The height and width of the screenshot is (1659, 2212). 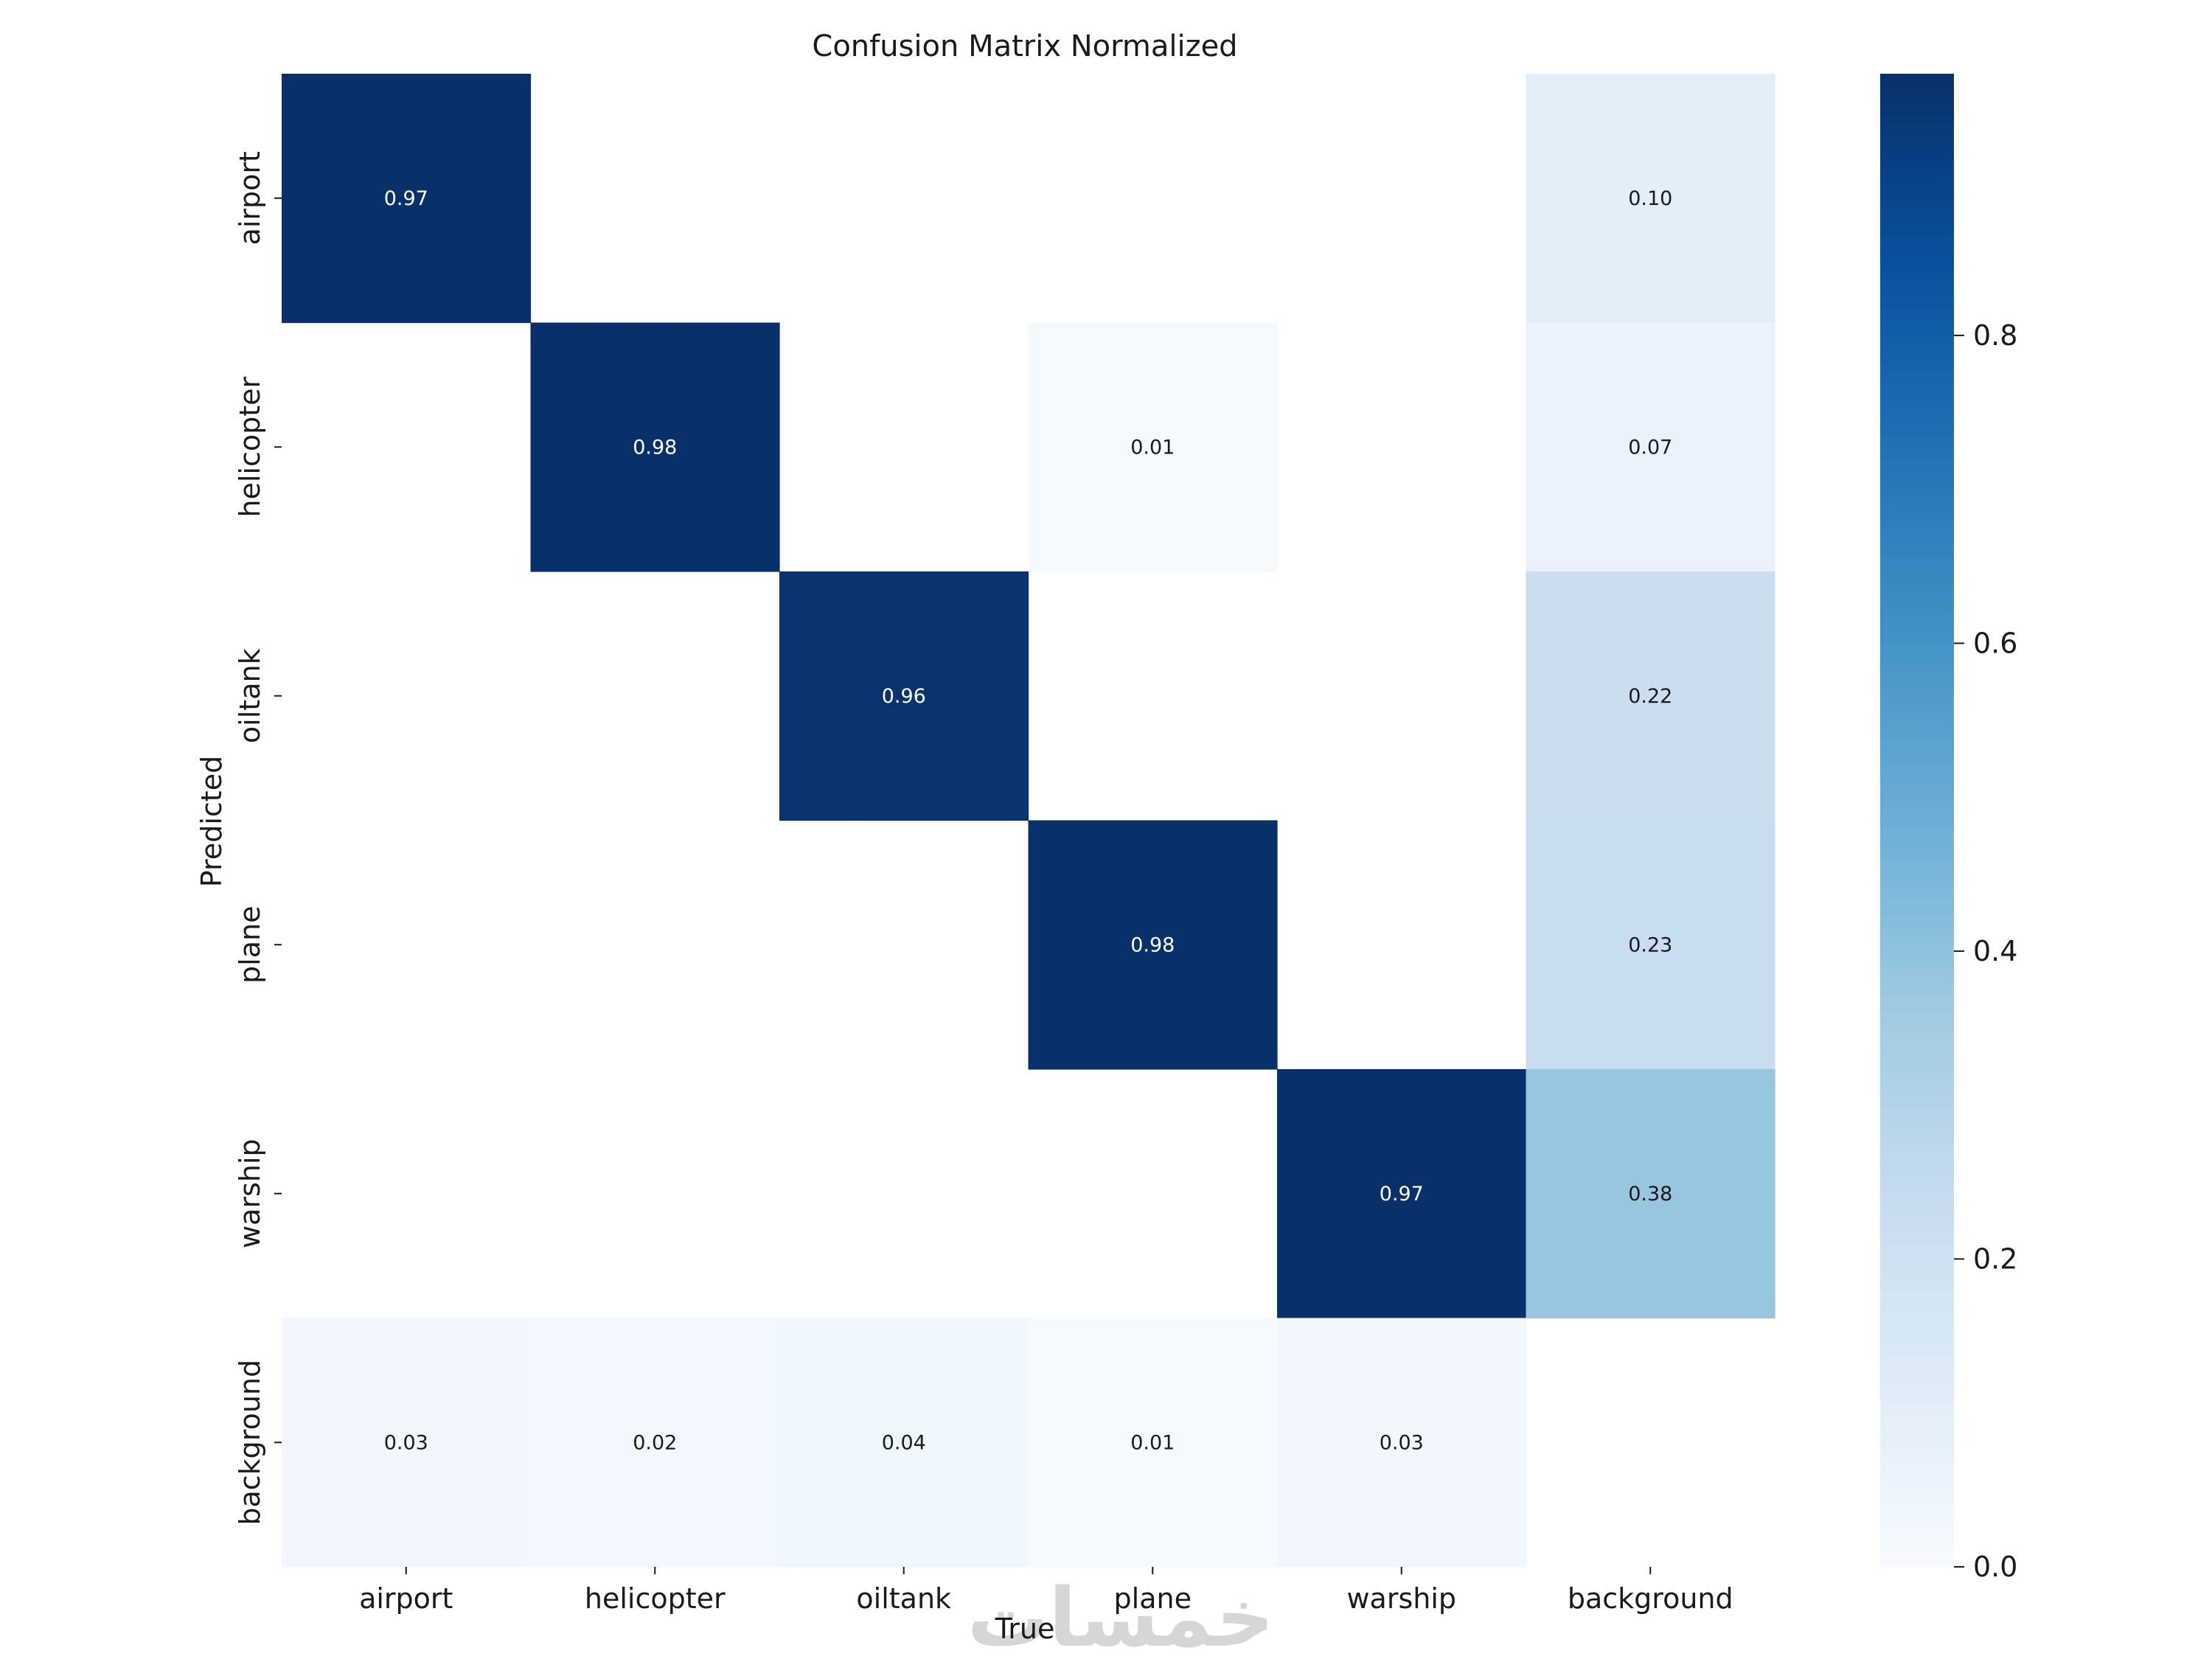 I want to click on heatmap-cell-value: 0.23, so click(x=1650, y=944).